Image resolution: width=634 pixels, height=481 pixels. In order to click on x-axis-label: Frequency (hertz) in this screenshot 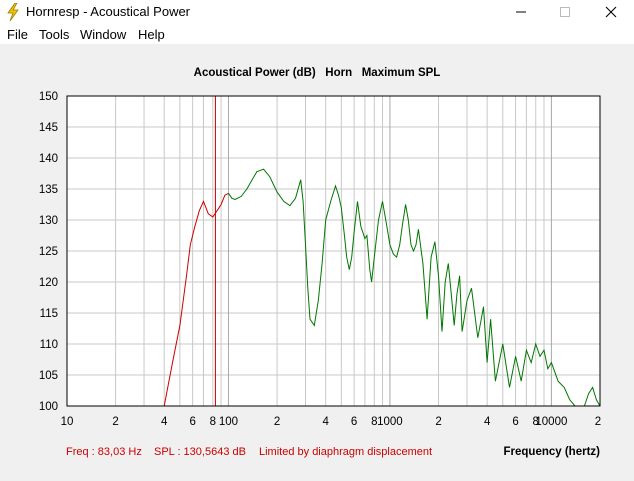, I will do `click(552, 452)`.